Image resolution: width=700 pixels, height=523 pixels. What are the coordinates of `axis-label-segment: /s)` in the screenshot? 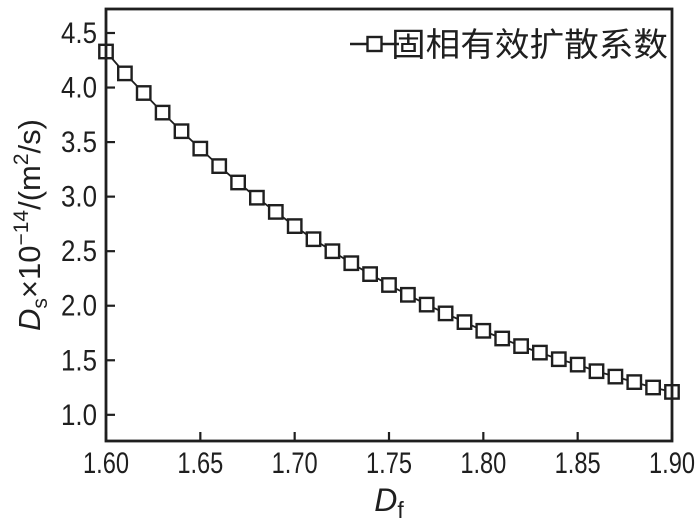 It's located at (29, 136).